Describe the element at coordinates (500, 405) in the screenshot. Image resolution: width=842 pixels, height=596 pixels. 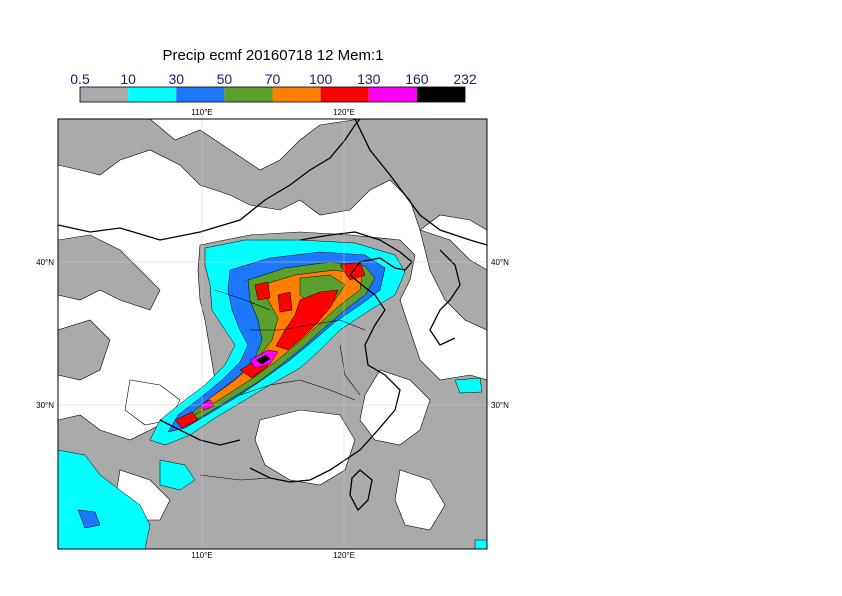
I see `tick-right-30: 30°N` at that location.